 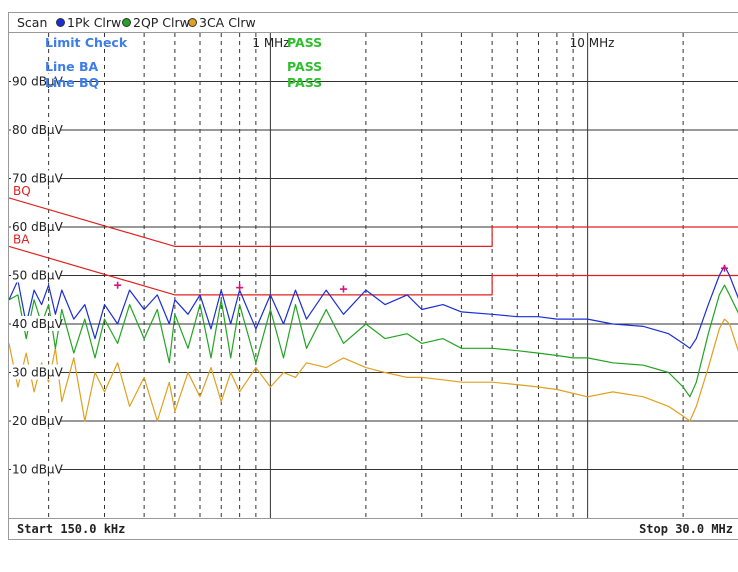 I want to click on trace-header: Scan 1Pk Clrw 2QP Clrw 3CA Clrw, so click(x=373, y=23).